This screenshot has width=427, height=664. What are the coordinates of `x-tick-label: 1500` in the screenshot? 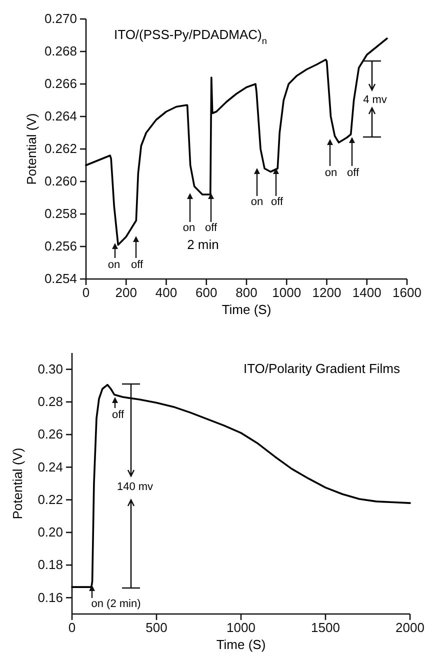 It's located at (325, 628).